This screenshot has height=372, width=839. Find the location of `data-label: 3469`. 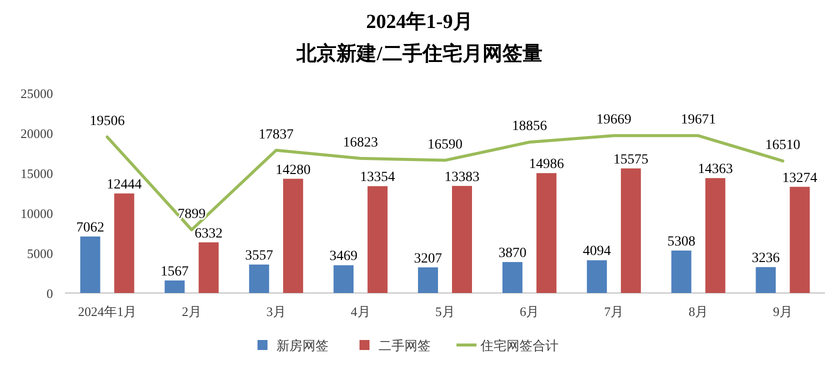

data-label: 3469 is located at coordinates (344, 256).